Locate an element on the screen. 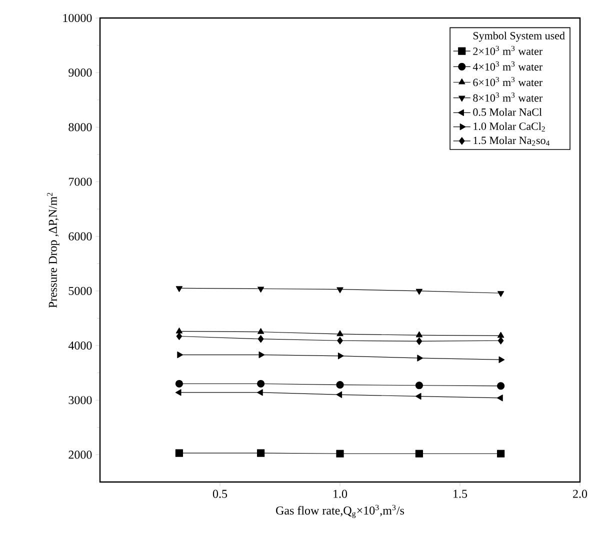  legend-label: 2×10$^{3}$ m$^{3}$ water is located at coordinates (507, 51).